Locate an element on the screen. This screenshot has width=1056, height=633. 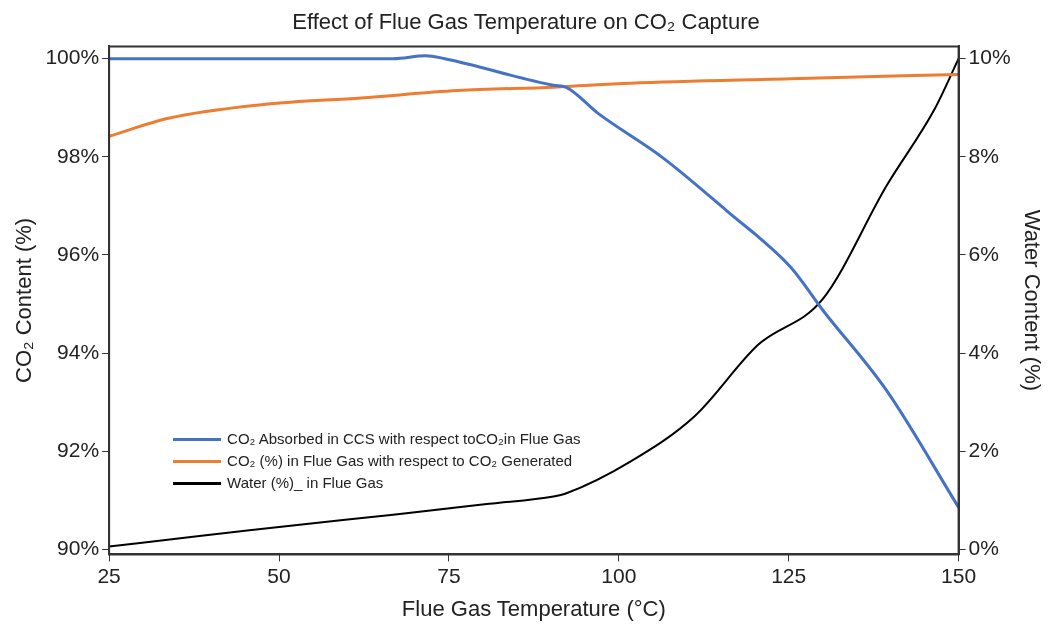
y2-tick-label: 0% is located at coordinates (983, 548).